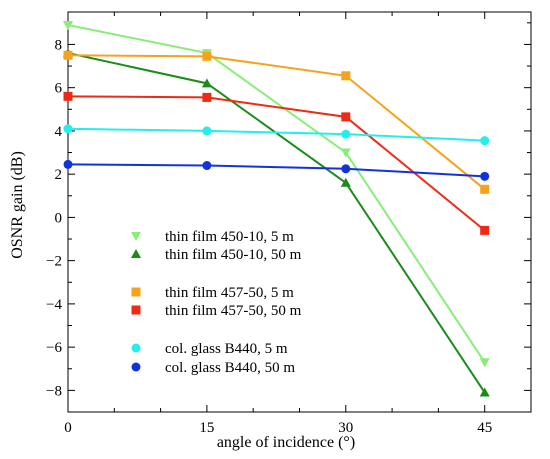 This screenshot has width=550, height=459. I want to click on legend-item: col. glass B440, 5 m, so click(209, 349).